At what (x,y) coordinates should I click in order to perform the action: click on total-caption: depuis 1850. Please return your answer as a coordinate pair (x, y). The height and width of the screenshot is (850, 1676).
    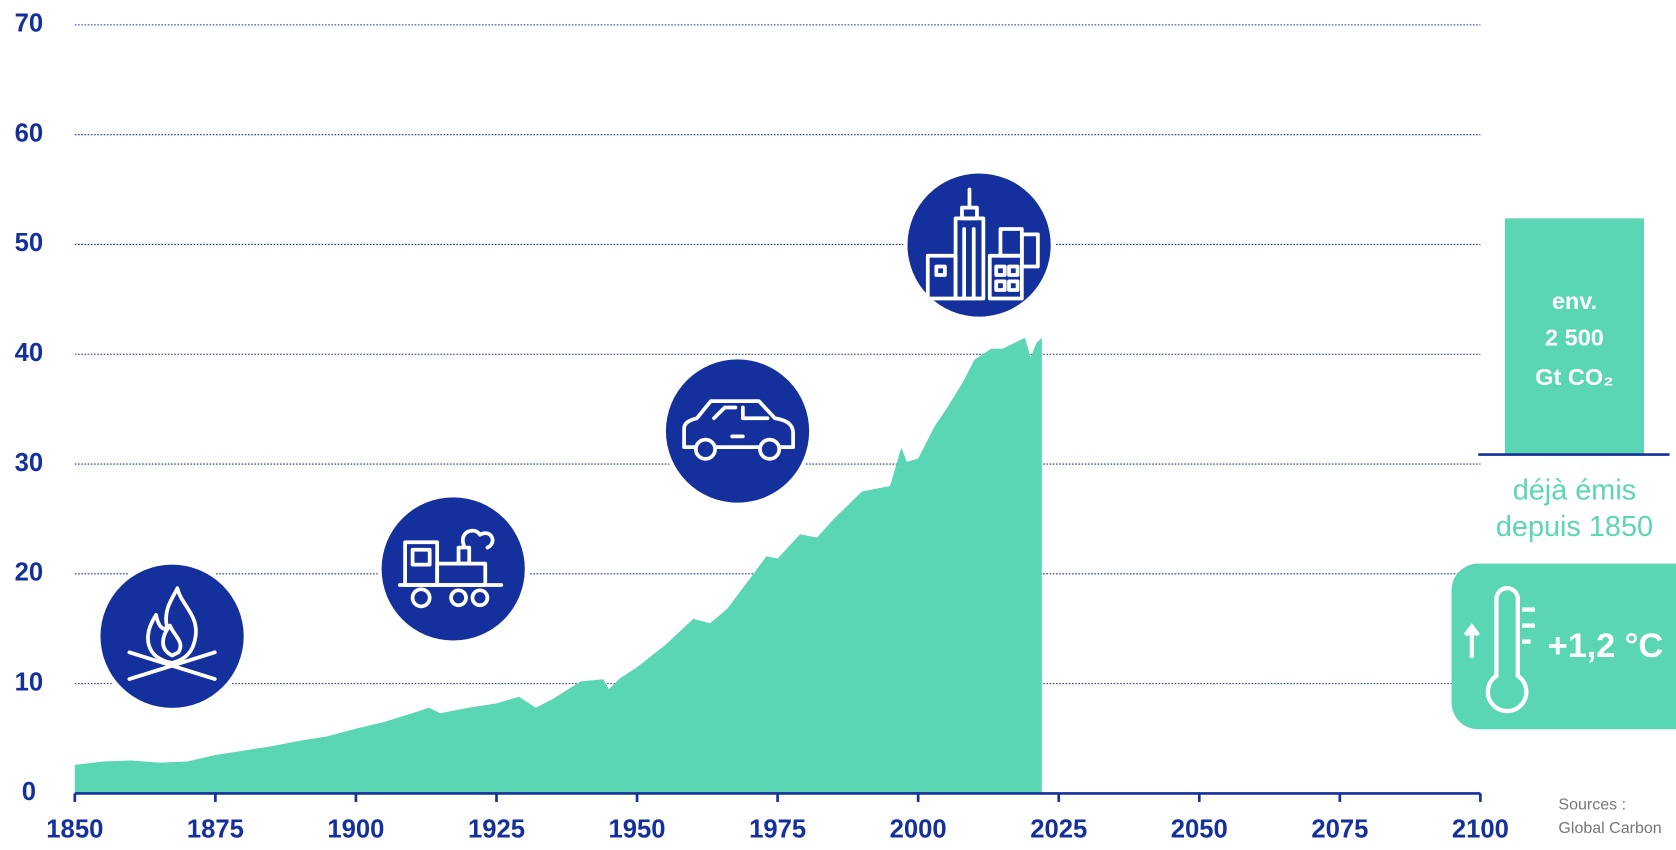
    Looking at the image, I should click on (1574, 527).